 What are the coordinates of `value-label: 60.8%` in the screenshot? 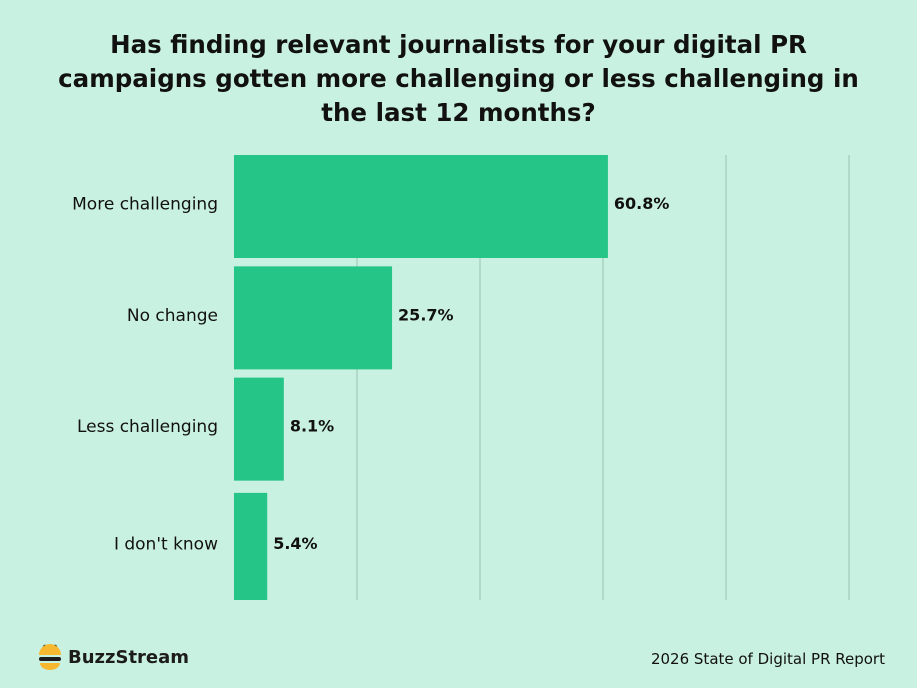 It's located at (642, 203).